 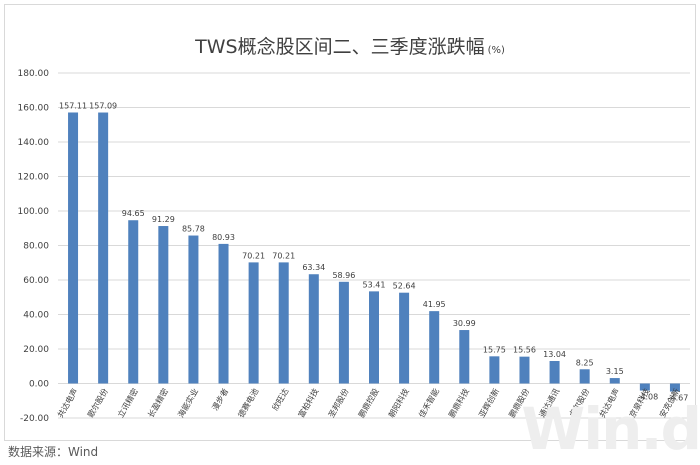 I want to click on category-label: 鹏鼎科技, so click(x=458, y=403).